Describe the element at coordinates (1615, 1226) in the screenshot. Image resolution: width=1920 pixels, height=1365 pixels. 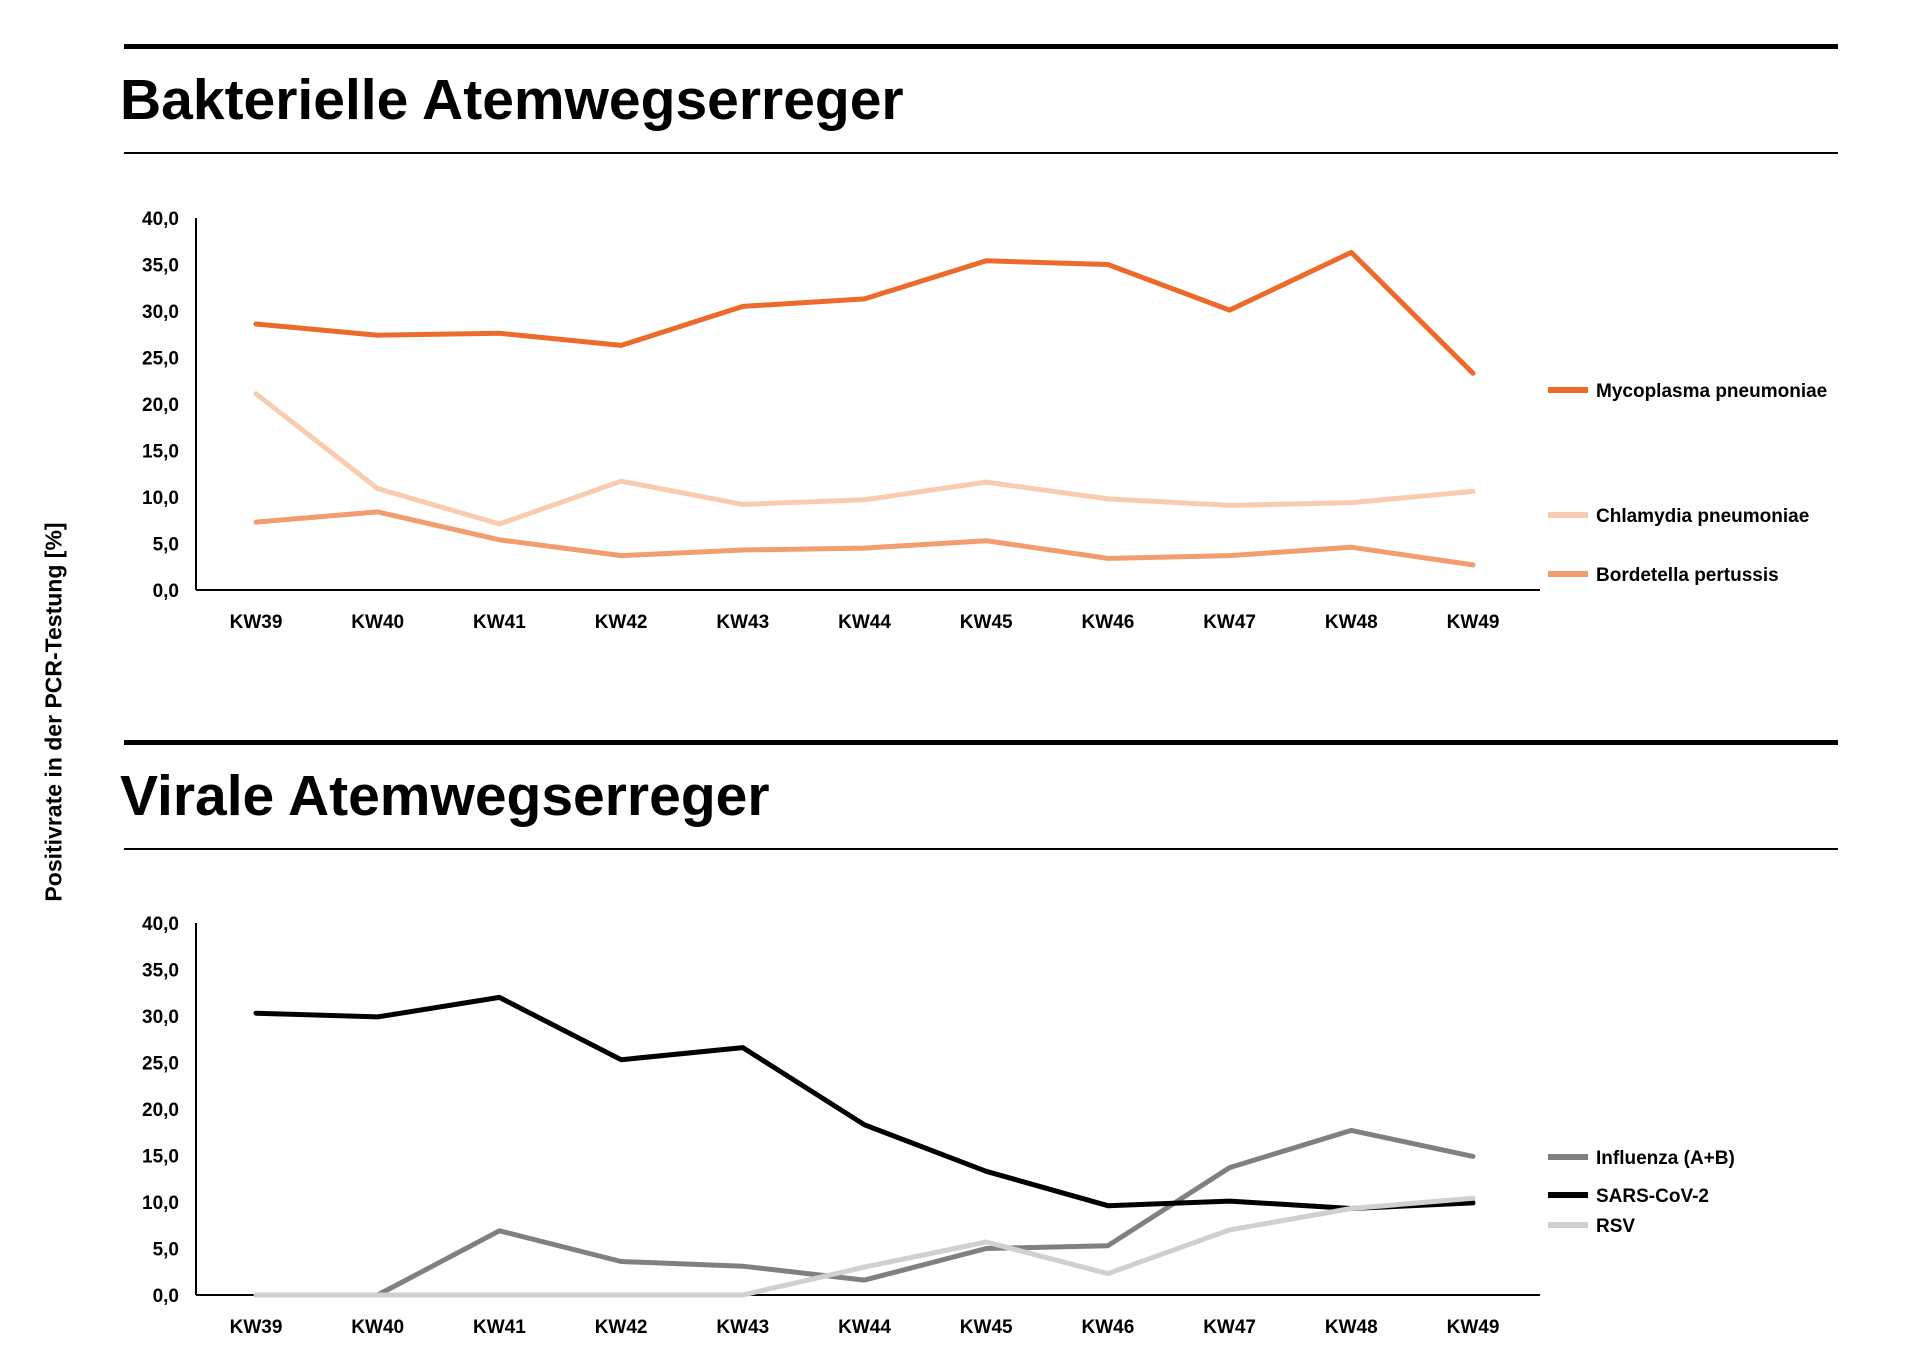
I see `legend-label: RSV` at that location.